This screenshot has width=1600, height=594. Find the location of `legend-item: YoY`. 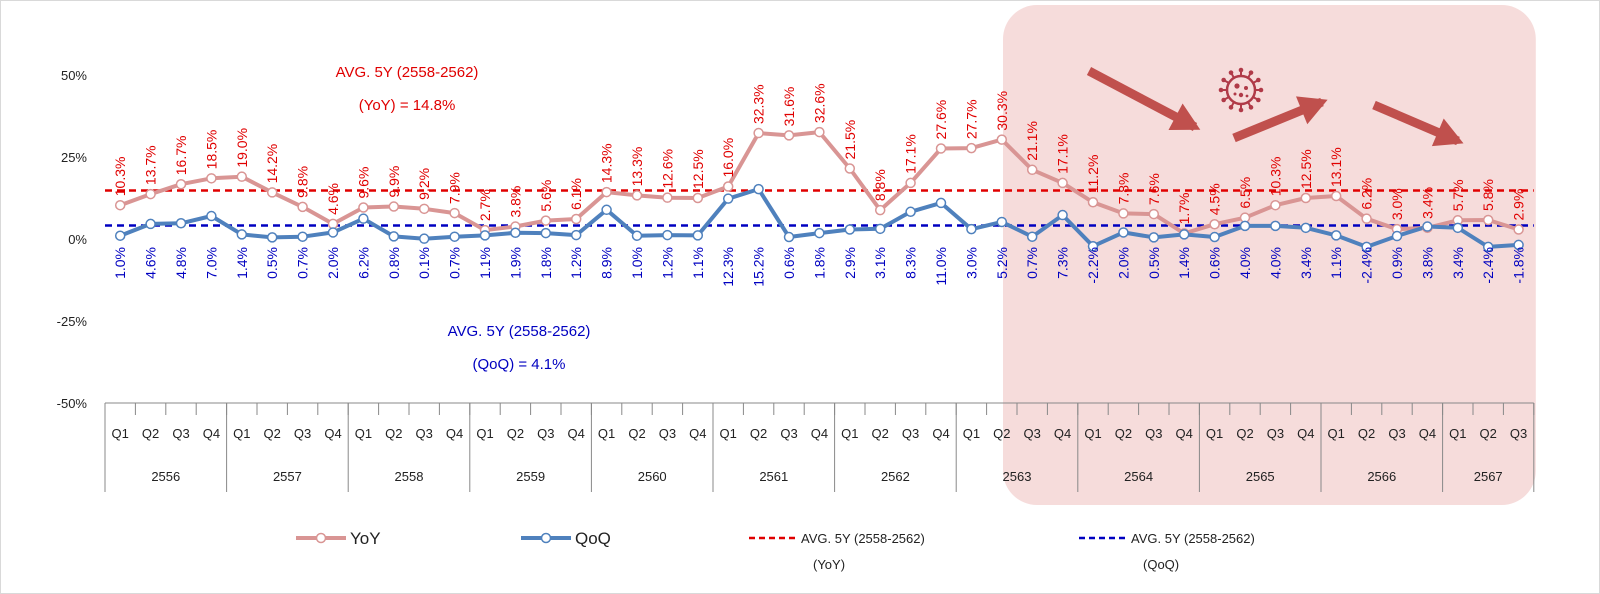

legend-item: YoY is located at coordinates (338, 538).